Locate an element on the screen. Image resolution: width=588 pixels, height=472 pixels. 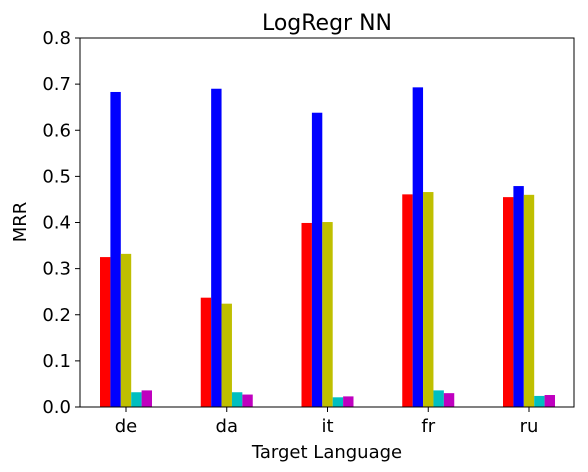
y-axis-title: MRR is located at coordinates (20, 222).